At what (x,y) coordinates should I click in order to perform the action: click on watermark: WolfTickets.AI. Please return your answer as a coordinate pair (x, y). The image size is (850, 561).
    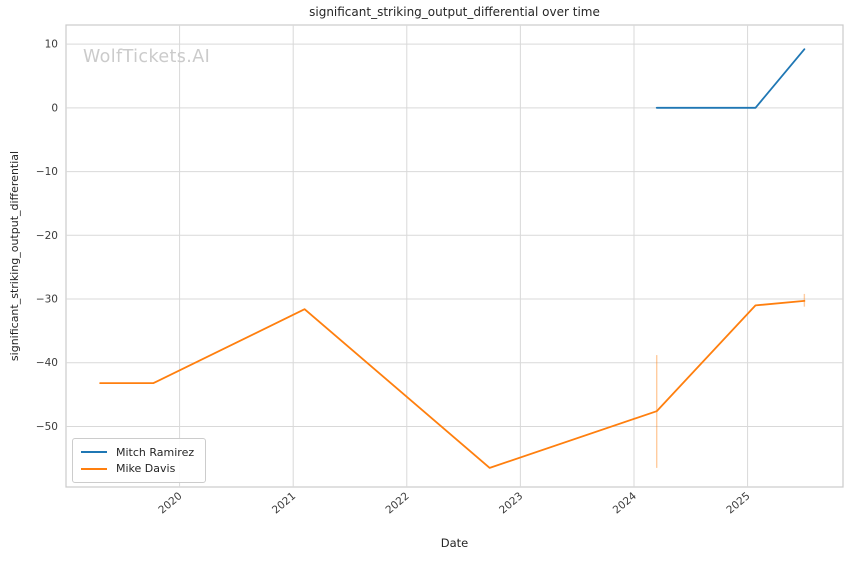
    Looking at the image, I should click on (147, 57).